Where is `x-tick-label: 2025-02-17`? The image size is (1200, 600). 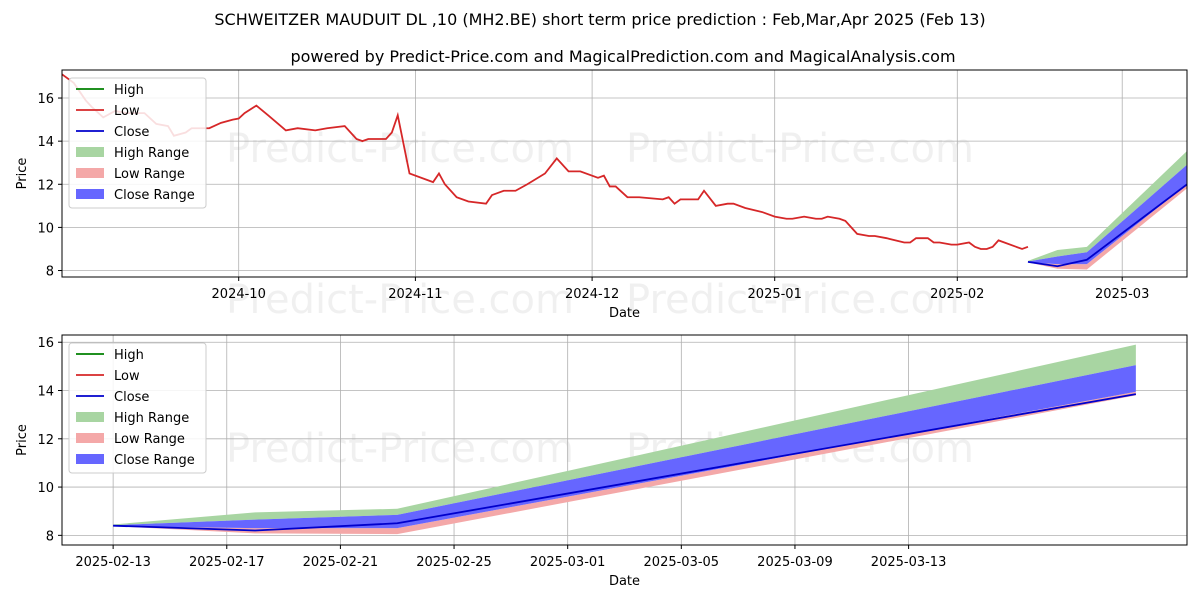
x-tick-label: 2025-02-17 is located at coordinates (227, 562).